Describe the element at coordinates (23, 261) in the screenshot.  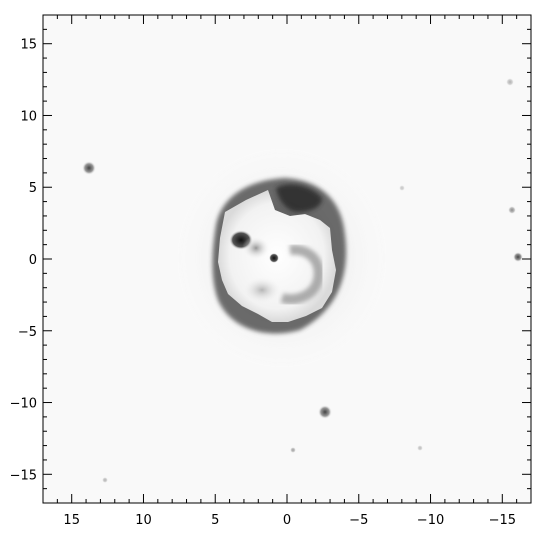
I see `y-tick-labels: −15 −10 −5 0 5 10 15` at that location.